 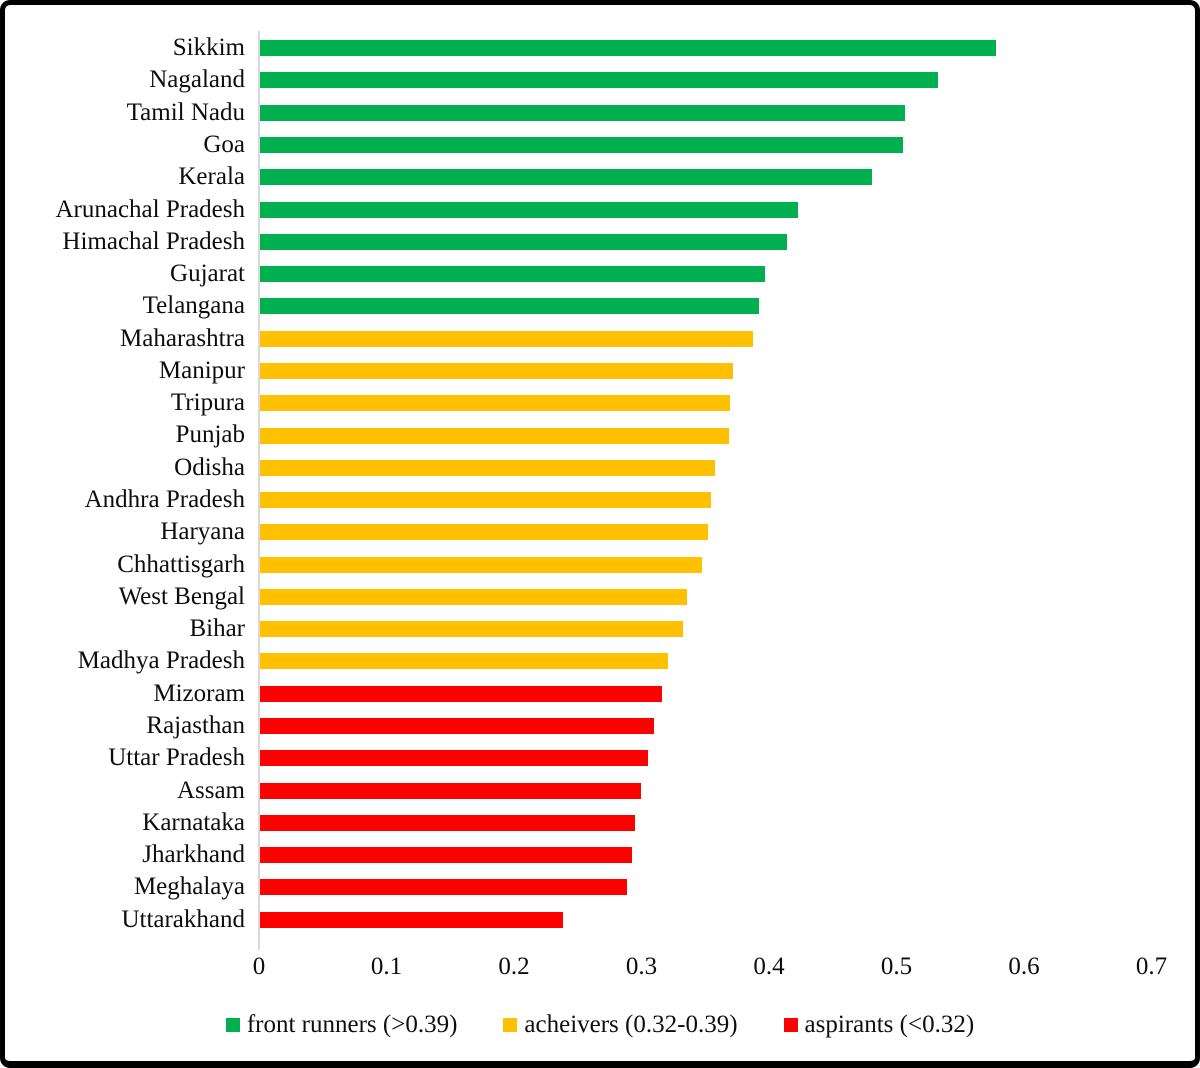 I want to click on category-label-karnataka: Karnataka, so click(x=193, y=822).